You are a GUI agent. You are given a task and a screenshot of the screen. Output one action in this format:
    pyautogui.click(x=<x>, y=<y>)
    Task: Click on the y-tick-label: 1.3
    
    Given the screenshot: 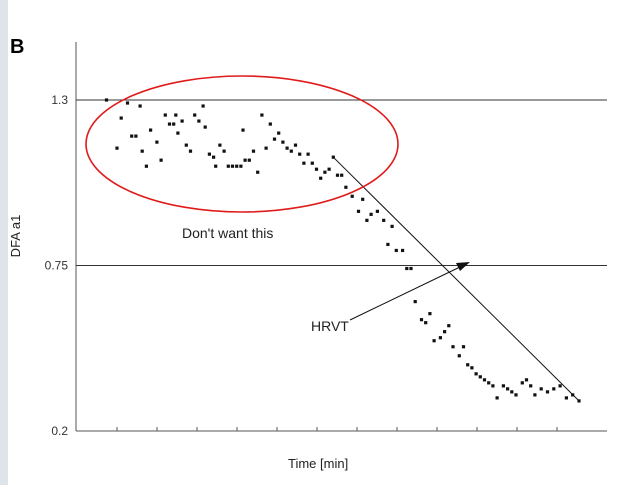 What is the action you would take?
    pyautogui.click(x=59, y=100)
    